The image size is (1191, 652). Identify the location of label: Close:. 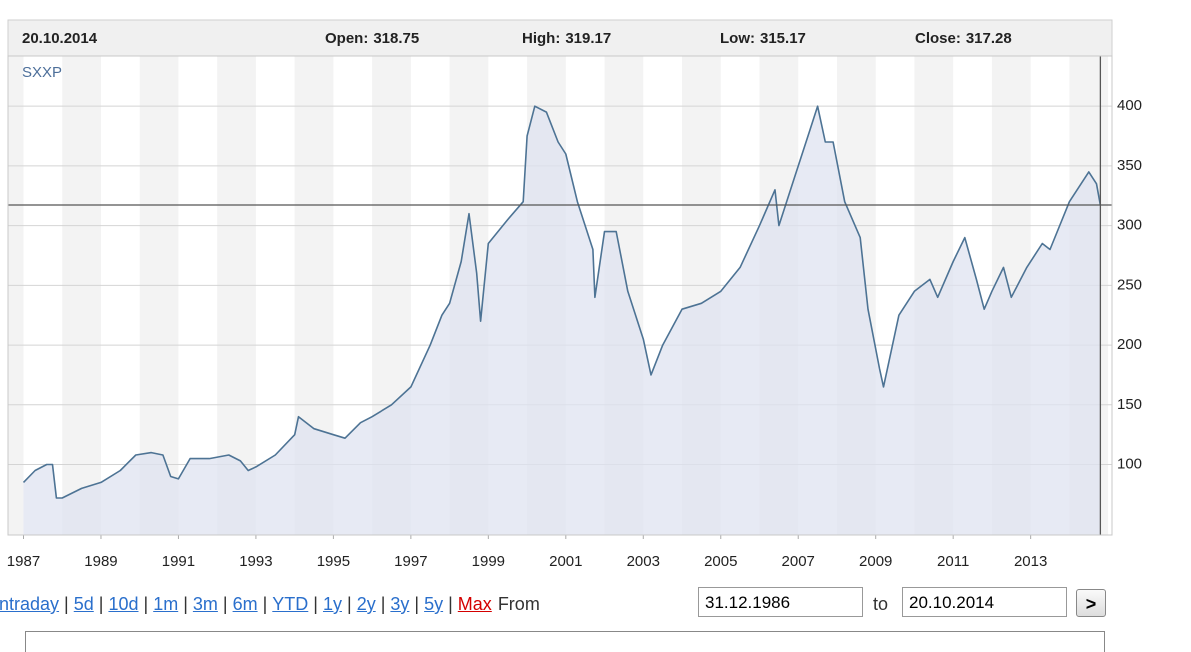
(938, 38).